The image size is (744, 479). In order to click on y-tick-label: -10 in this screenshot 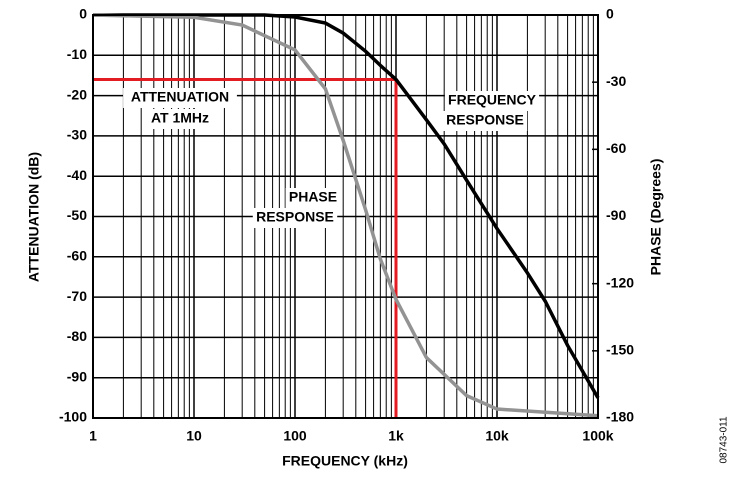, I will do `click(77, 54)`.